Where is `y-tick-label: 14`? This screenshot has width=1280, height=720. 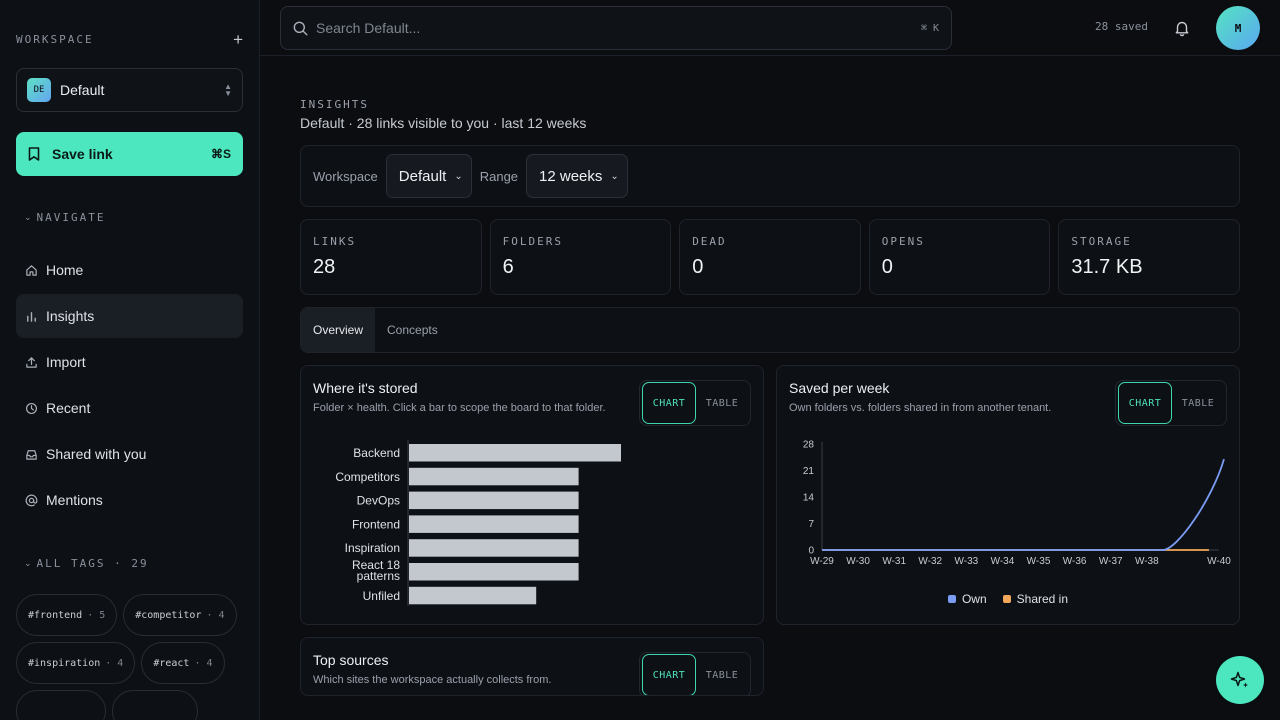
y-tick-label: 14 is located at coordinates (809, 498).